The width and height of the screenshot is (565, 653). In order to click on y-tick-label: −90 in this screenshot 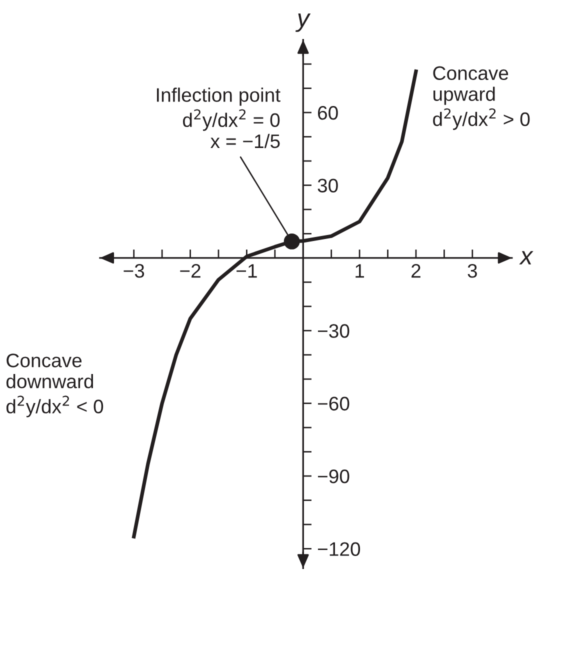, I will do `click(334, 476)`.